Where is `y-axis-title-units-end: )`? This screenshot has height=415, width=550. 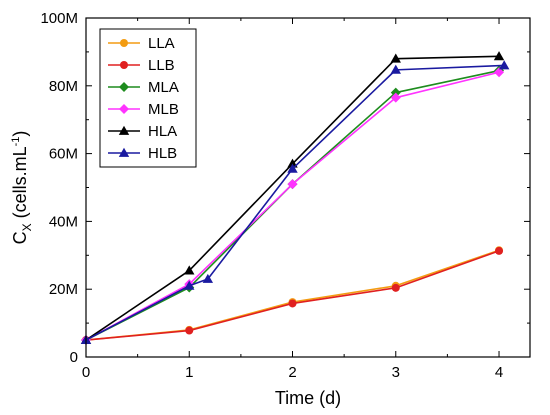
y-axis-title-units-end: ) is located at coordinates (20, 134).